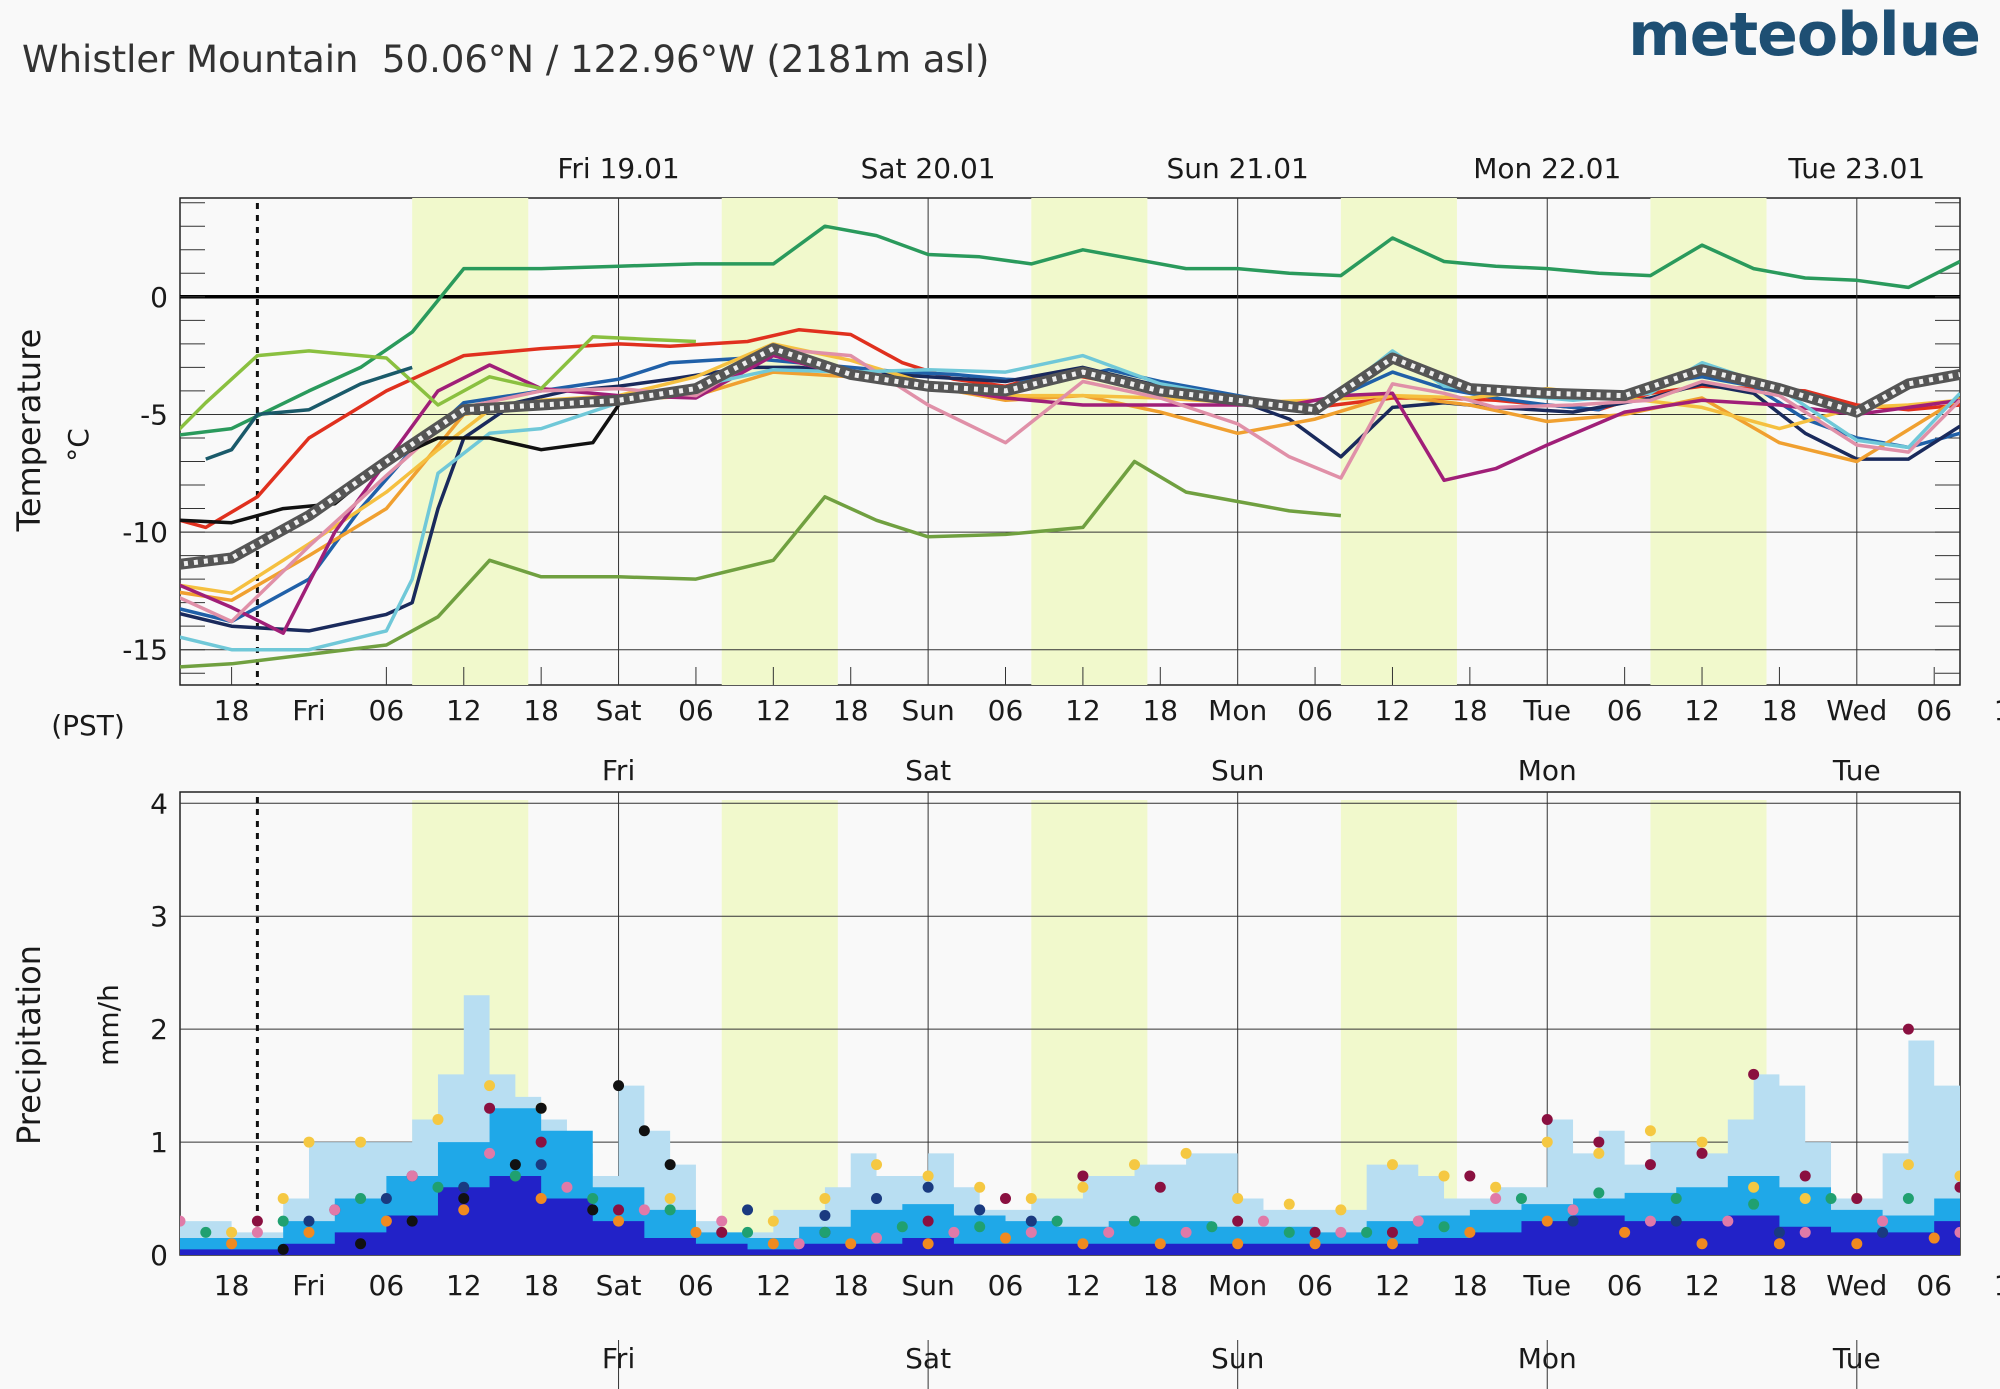  Describe the element at coordinates (309, 413) in the screenshot. I see `temp-line-model-l` at that location.